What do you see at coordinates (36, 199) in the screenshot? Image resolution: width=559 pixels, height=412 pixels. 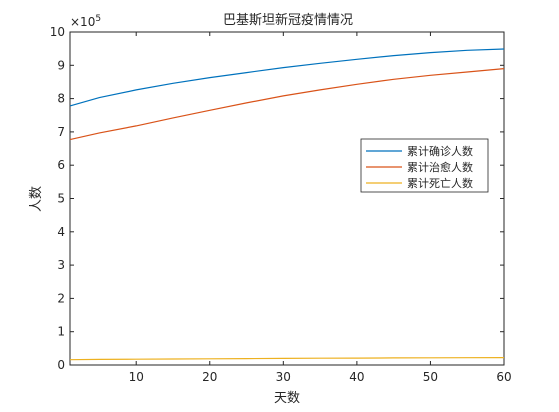 I see `y-axis-label: 人数` at bounding box center [36, 199].